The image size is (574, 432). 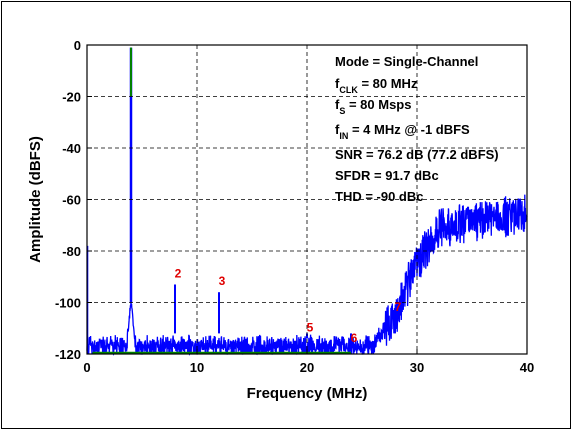 What do you see at coordinates (348, 90) in the screenshot?
I see `annotation-fclk-subscript: CLK` at bounding box center [348, 90].